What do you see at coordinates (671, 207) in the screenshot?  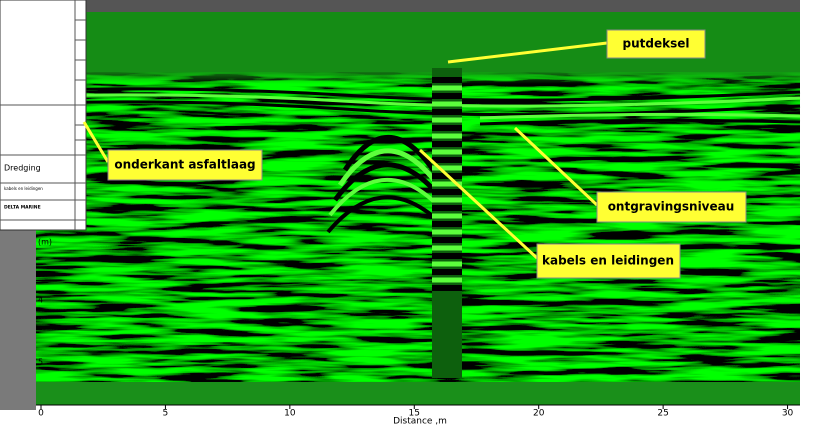 I see `callout-text: ontgravingsniveau` at bounding box center [671, 207].